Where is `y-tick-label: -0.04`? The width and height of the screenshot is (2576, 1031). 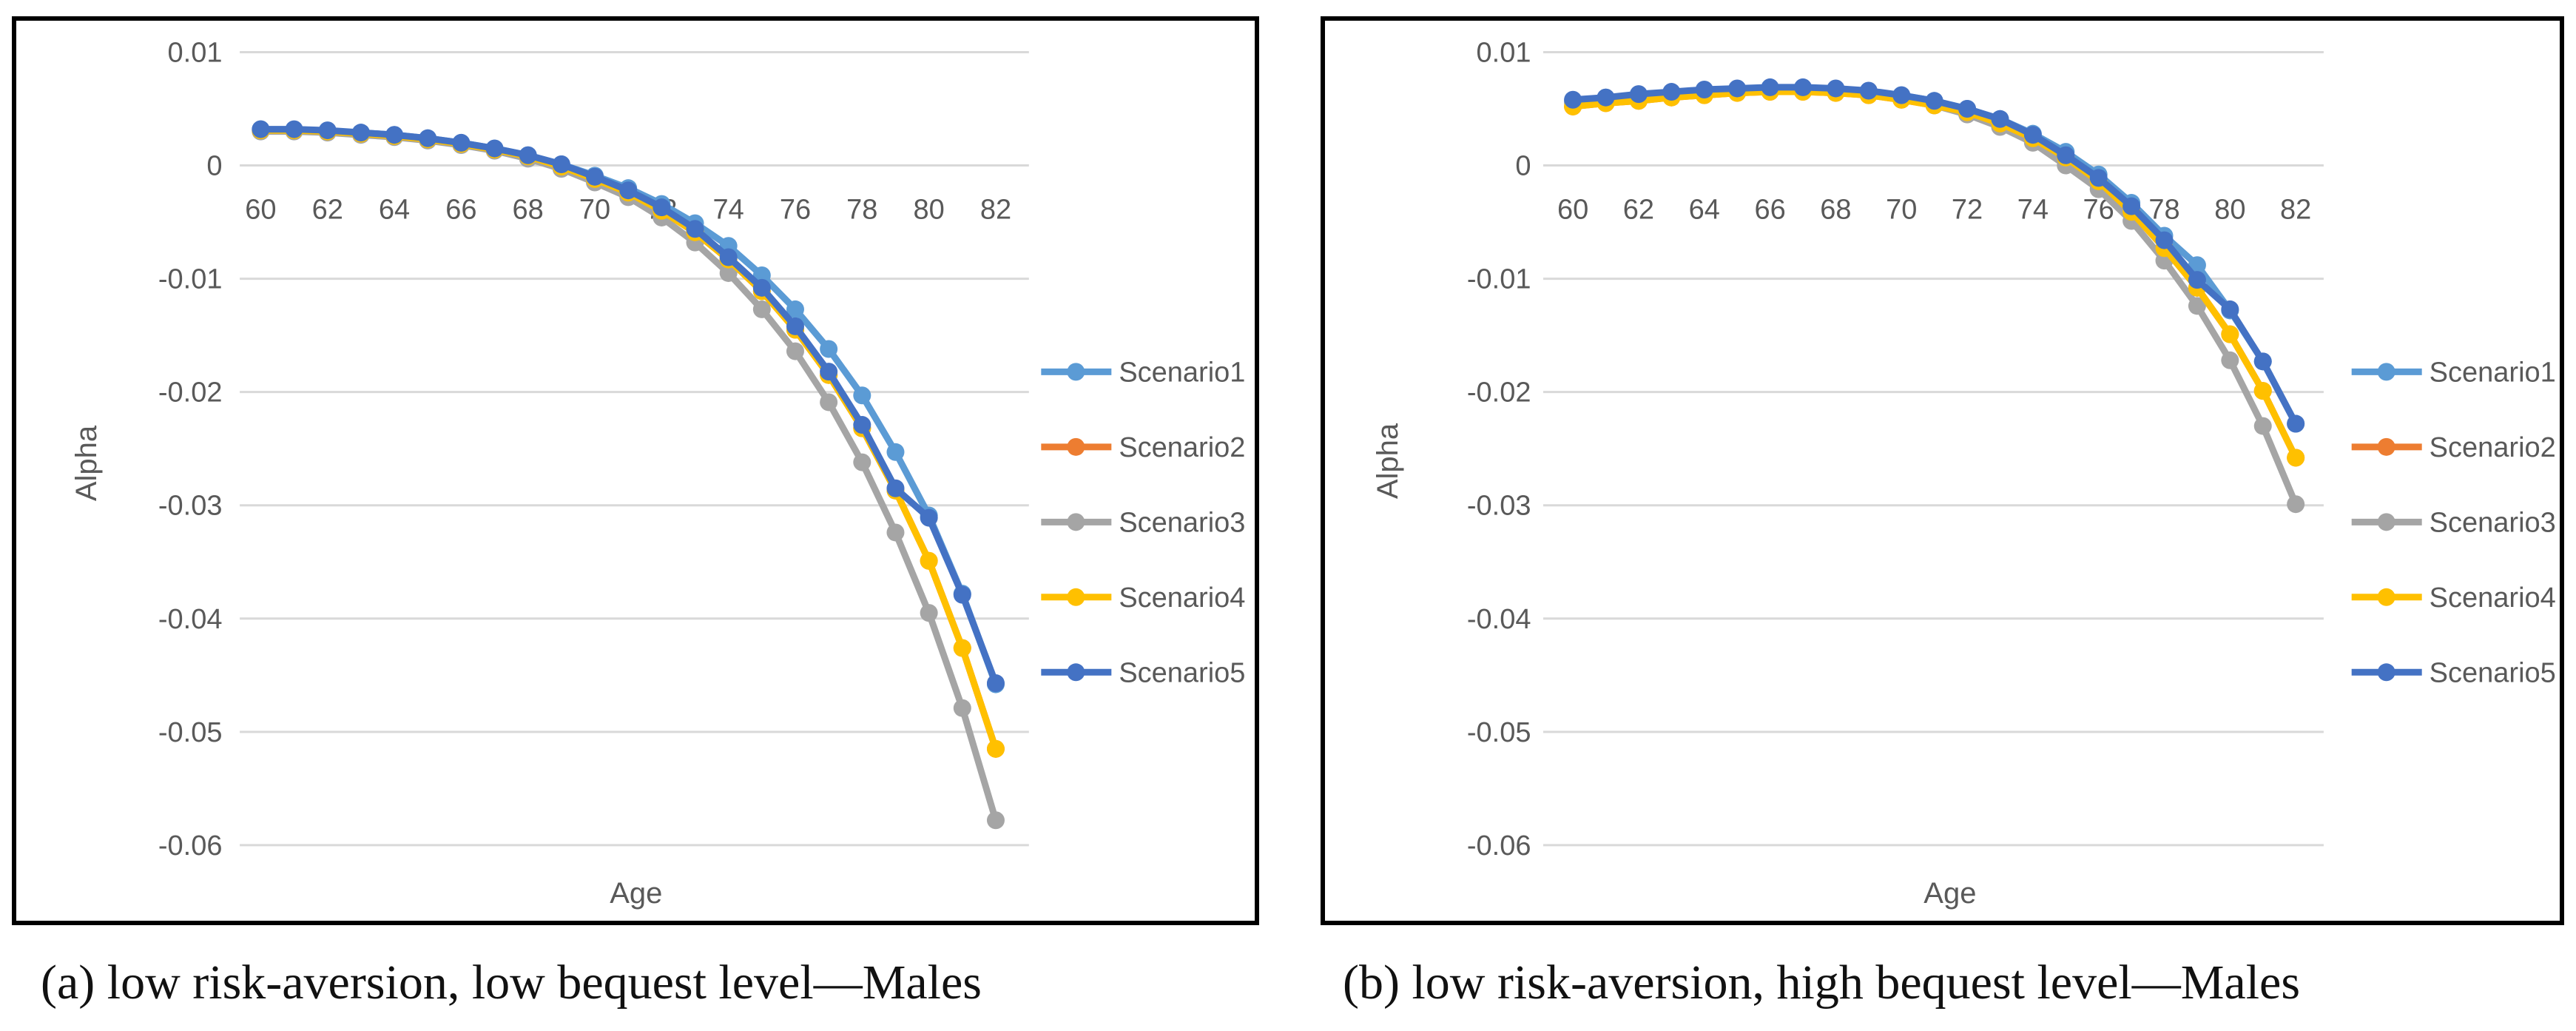
y-tick-label: -0.04 is located at coordinates (190, 619).